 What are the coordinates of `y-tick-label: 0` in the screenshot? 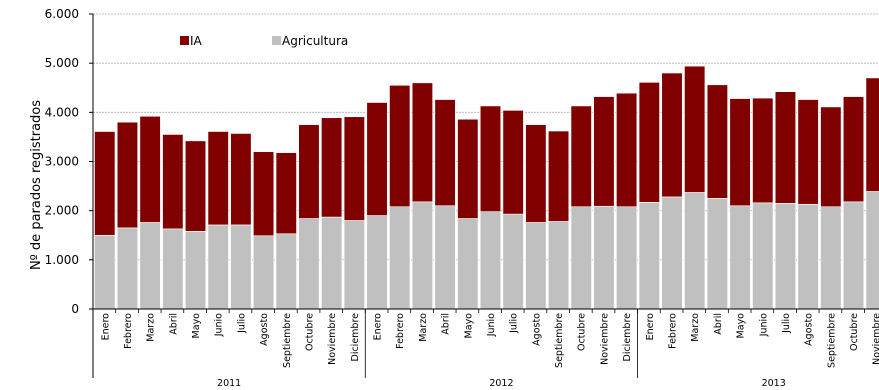 It's located at (75, 309).